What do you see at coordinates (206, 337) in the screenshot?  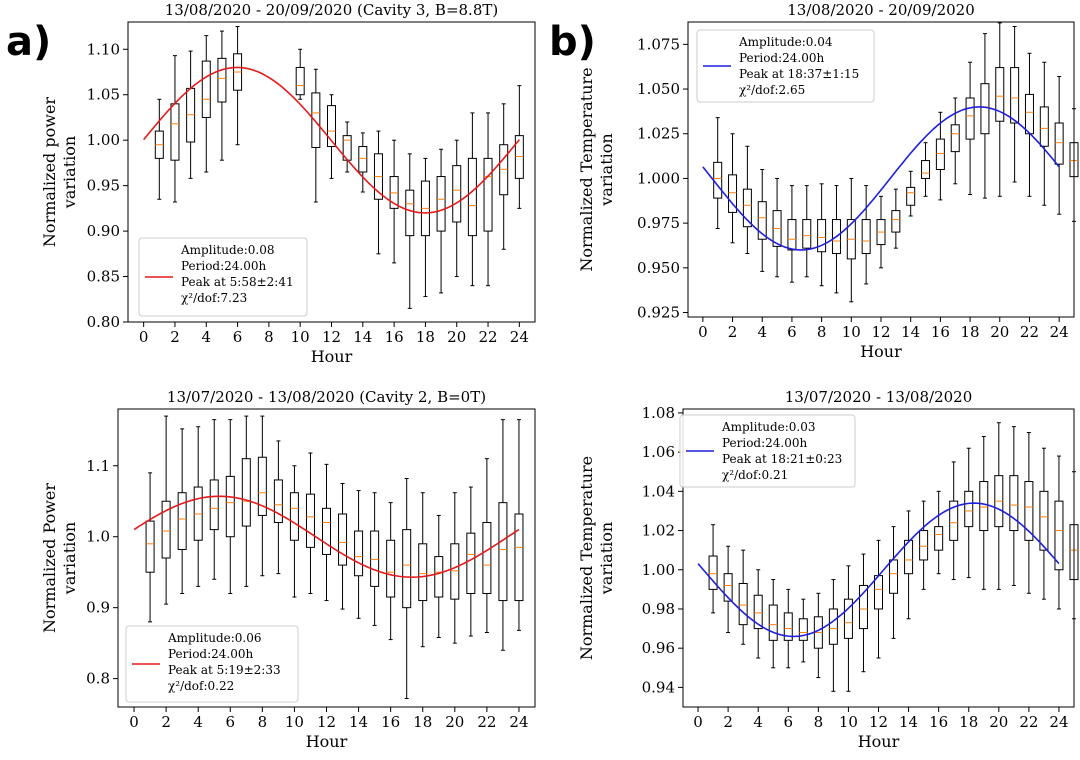 I see `x-tick-label: 4` at bounding box center [206, 337].